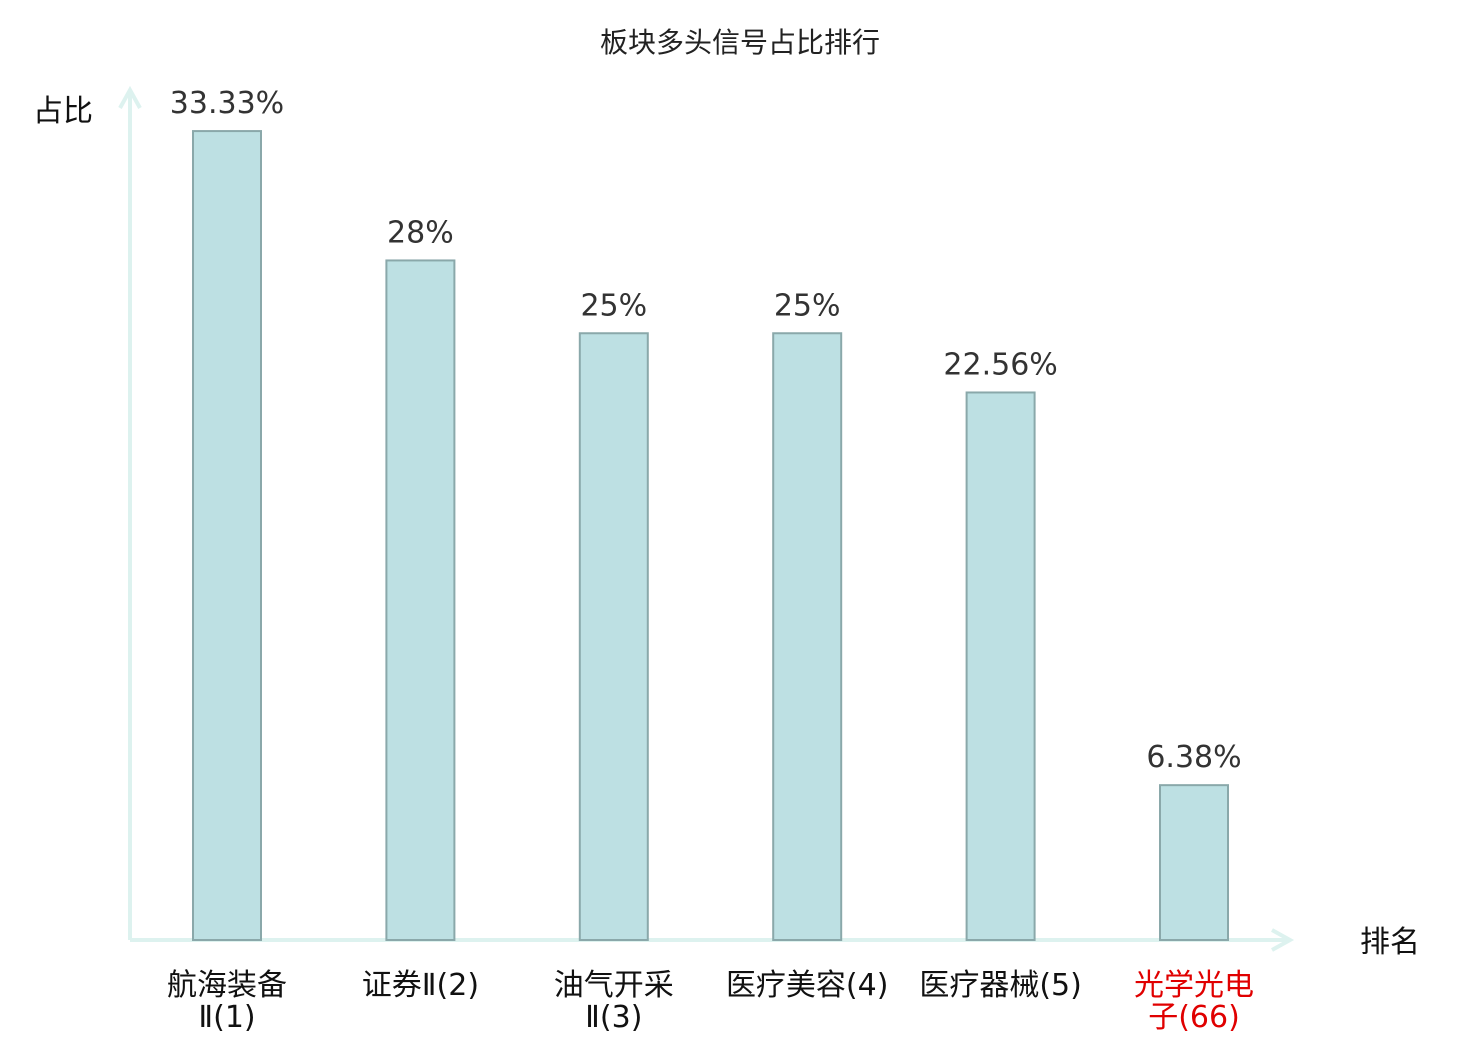  Describe the element at coordinates (1000, 364) in the screenshot. I see `value-label: 22.56%` at that location.